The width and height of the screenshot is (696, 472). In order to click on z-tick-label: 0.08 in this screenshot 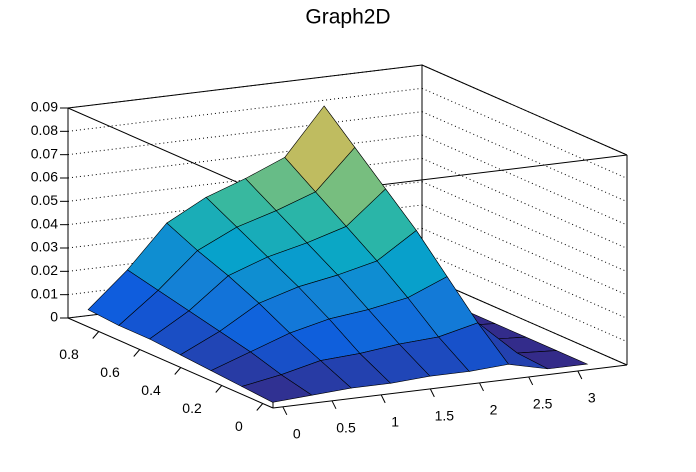, I will do `click(44, 130)`.